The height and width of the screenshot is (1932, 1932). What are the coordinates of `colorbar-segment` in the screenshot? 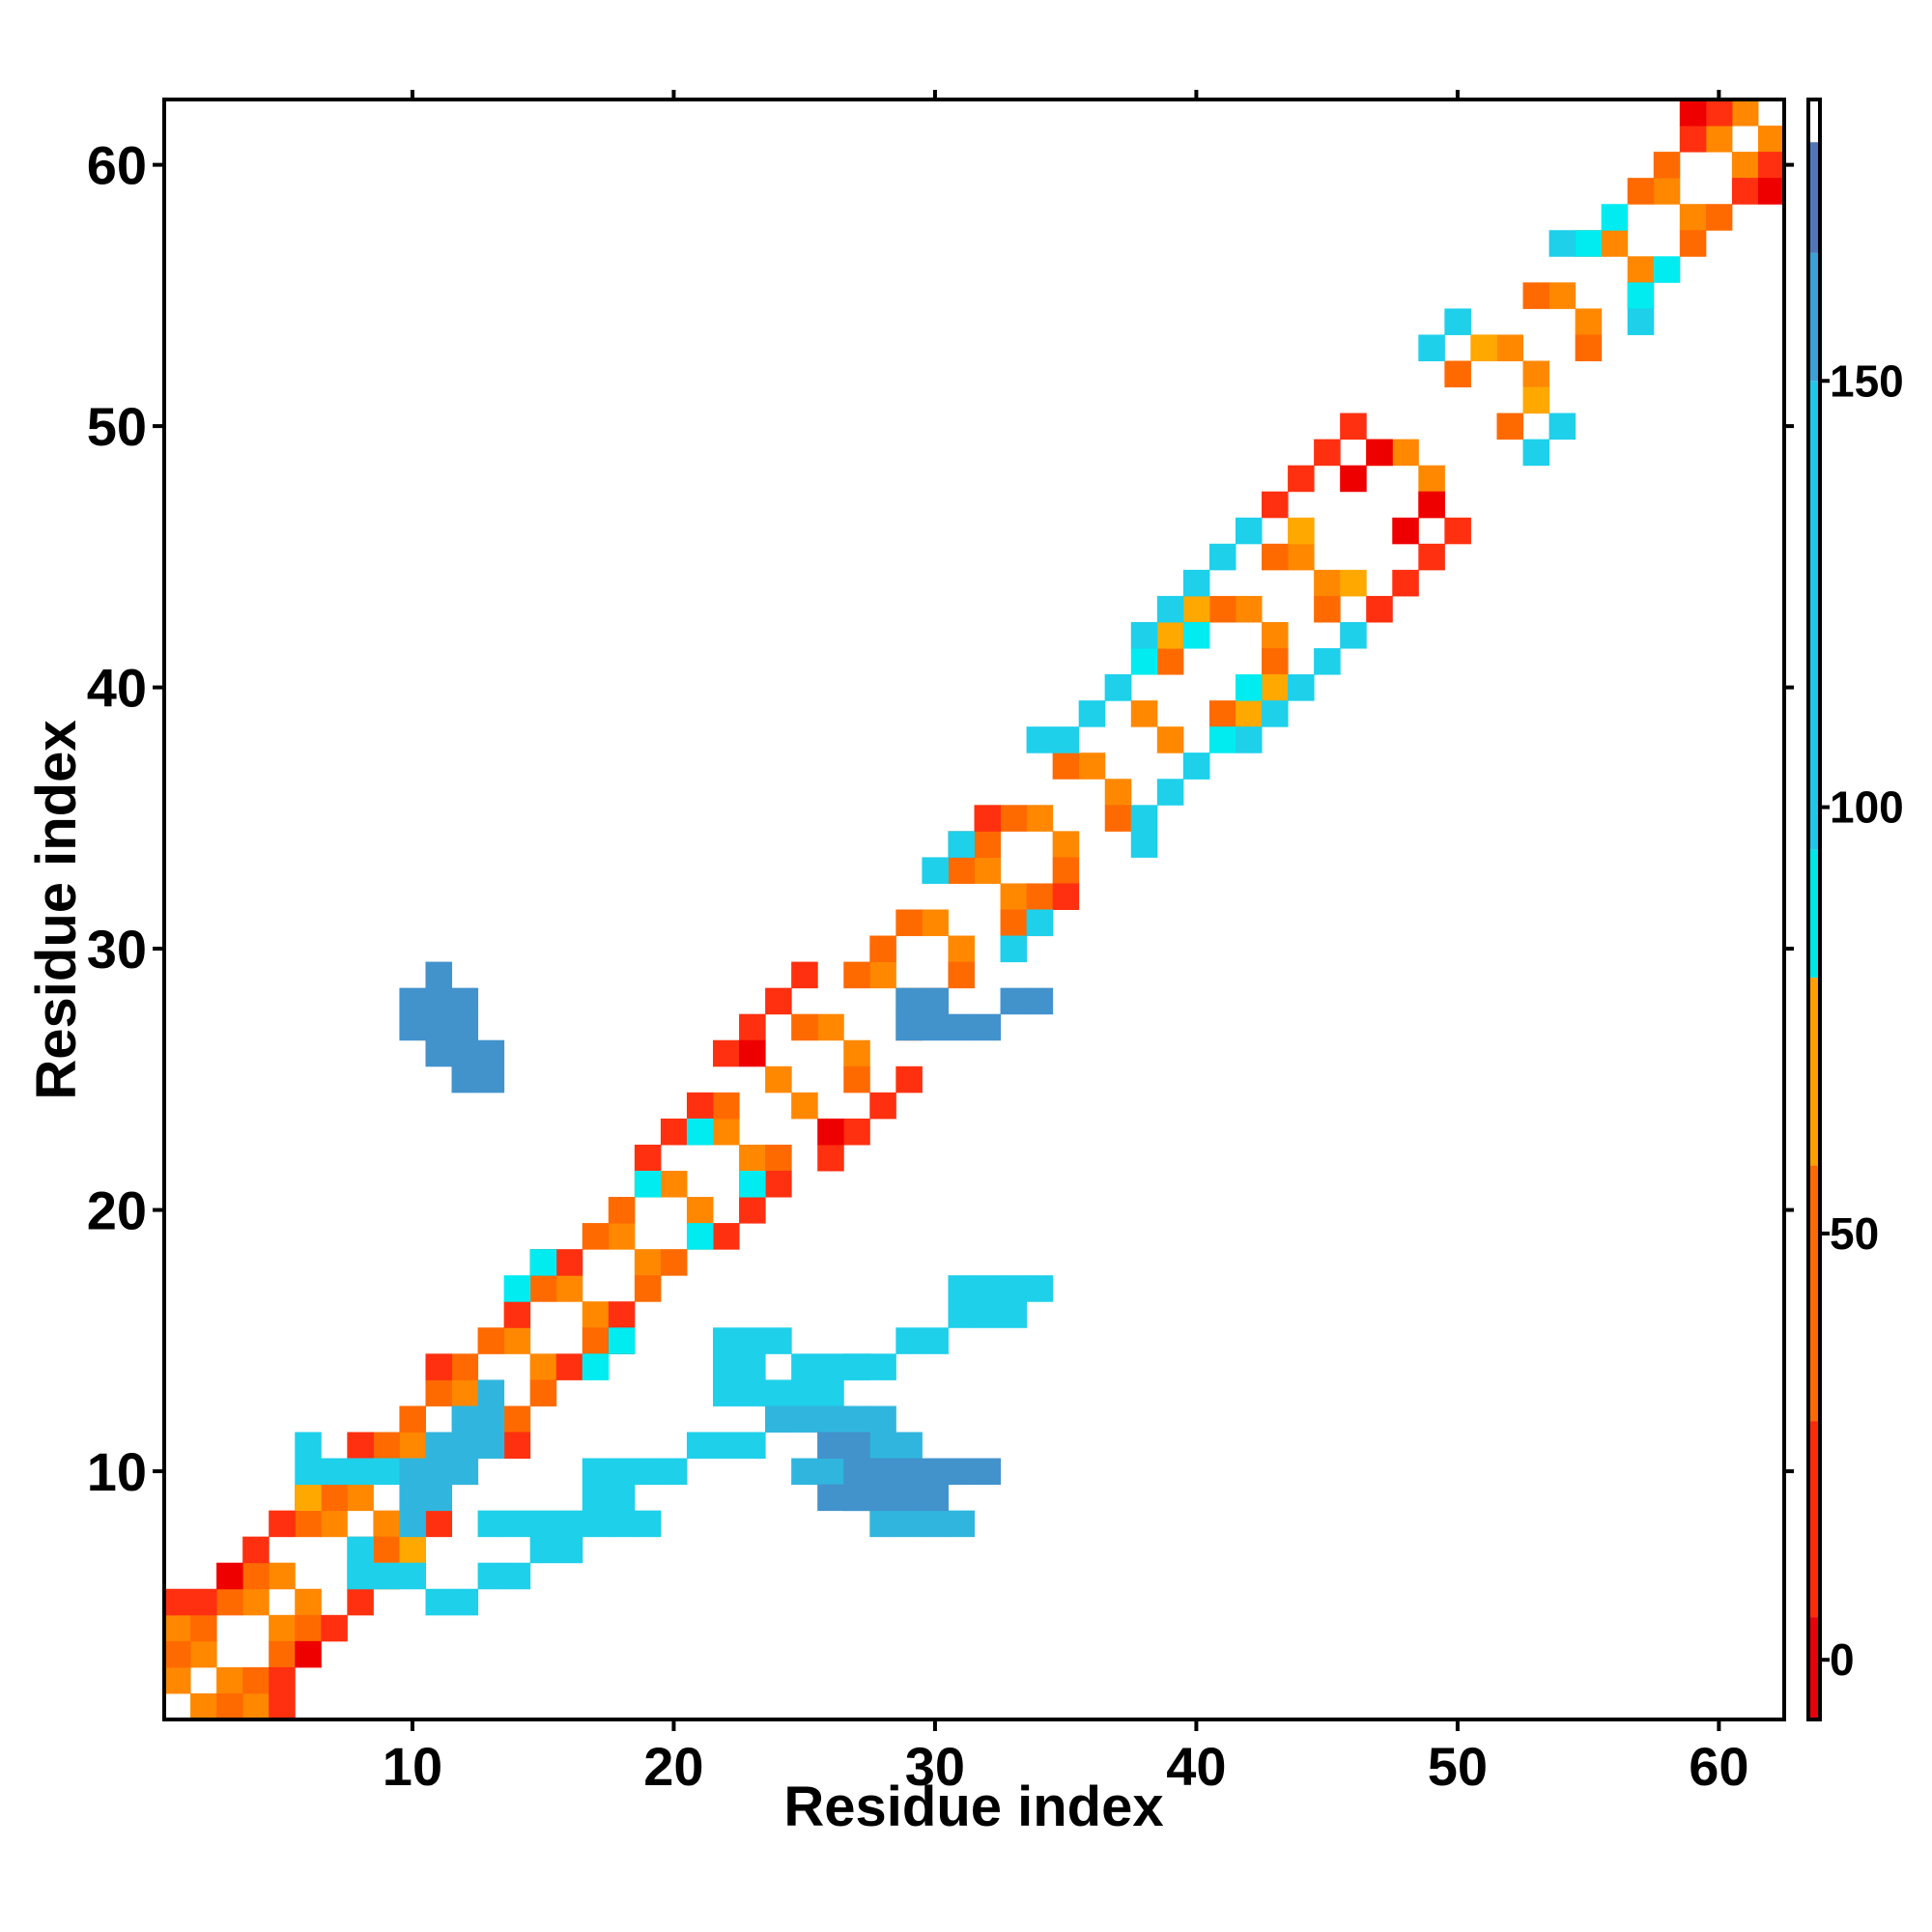 It's located at (1814, 615).